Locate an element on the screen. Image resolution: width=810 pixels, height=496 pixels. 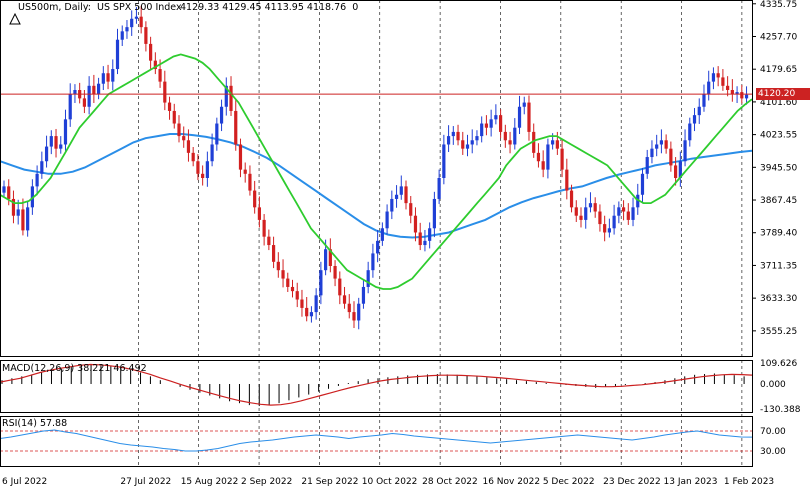
macd-panel: 109.626 0.000 -130.388 is located at coordinates (400, 387).